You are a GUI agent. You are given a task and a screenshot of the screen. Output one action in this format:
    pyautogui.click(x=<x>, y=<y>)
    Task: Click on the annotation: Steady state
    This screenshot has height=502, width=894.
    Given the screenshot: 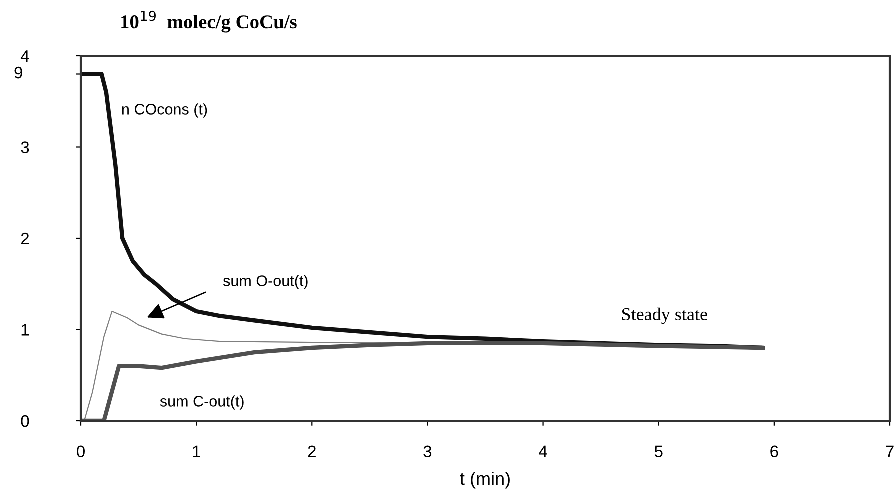 What is the action you would take?
    pyautogui.click(x=665, y=316)
    